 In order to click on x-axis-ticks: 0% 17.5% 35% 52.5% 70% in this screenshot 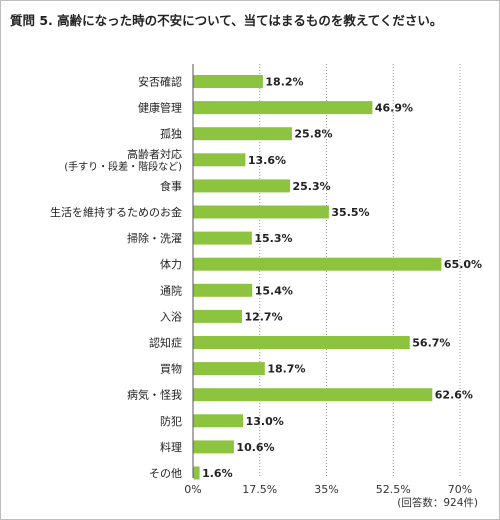, I will do `click(328, 489)`.